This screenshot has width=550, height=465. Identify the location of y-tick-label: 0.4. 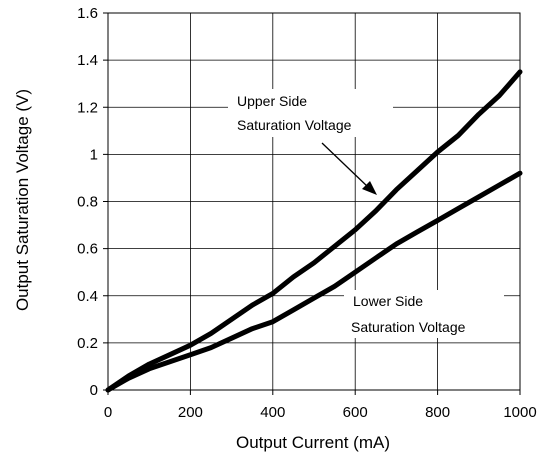
(87, 296).